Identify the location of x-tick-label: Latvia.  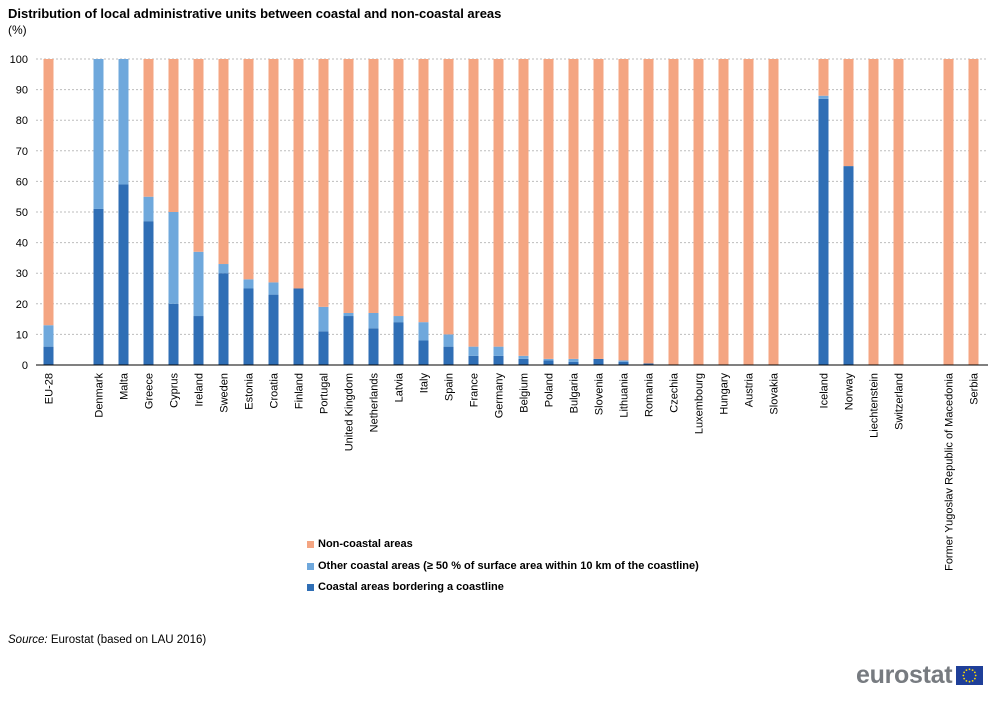
(400, 387).